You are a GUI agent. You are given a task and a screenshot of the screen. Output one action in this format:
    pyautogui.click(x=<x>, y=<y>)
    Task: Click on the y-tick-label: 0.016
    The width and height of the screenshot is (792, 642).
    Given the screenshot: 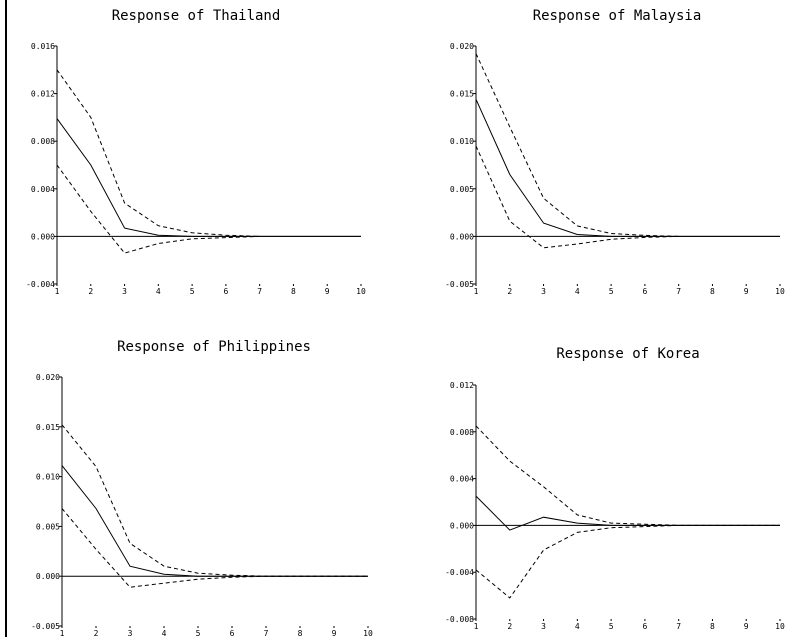 What is the action you would take?
    pyautogui.click(x=43, y=46)
    